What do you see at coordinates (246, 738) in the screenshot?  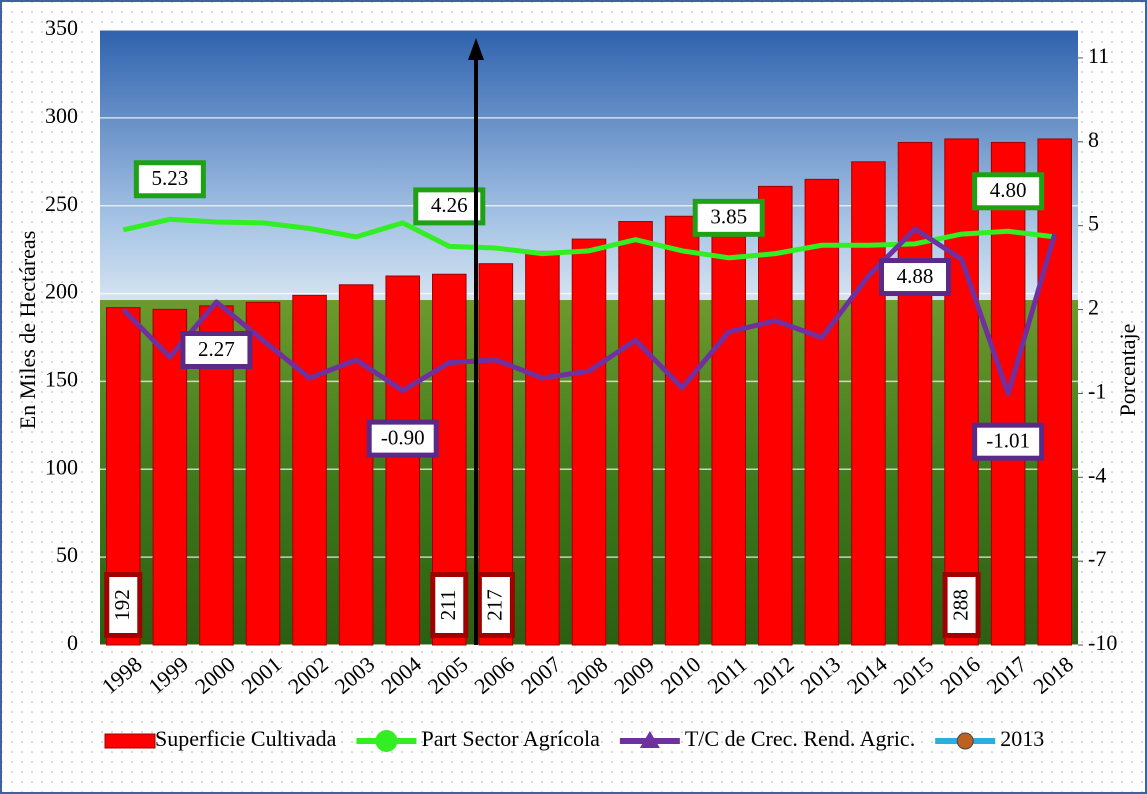 I see `legend-label: Superficie Cultivada` at bounding box center [246, 738].